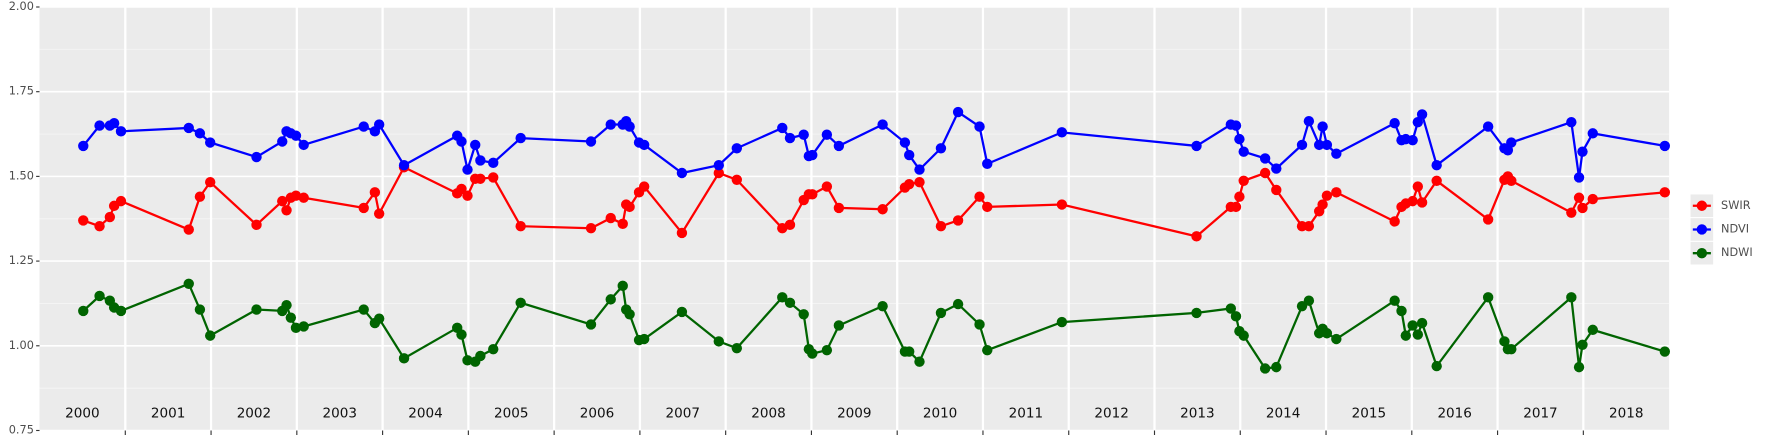 This screenshot has height=442, width=1773. Describe the element at coordinates (21, 260) in the screenshot. I see `y-tick-label: 1.25` at that location.